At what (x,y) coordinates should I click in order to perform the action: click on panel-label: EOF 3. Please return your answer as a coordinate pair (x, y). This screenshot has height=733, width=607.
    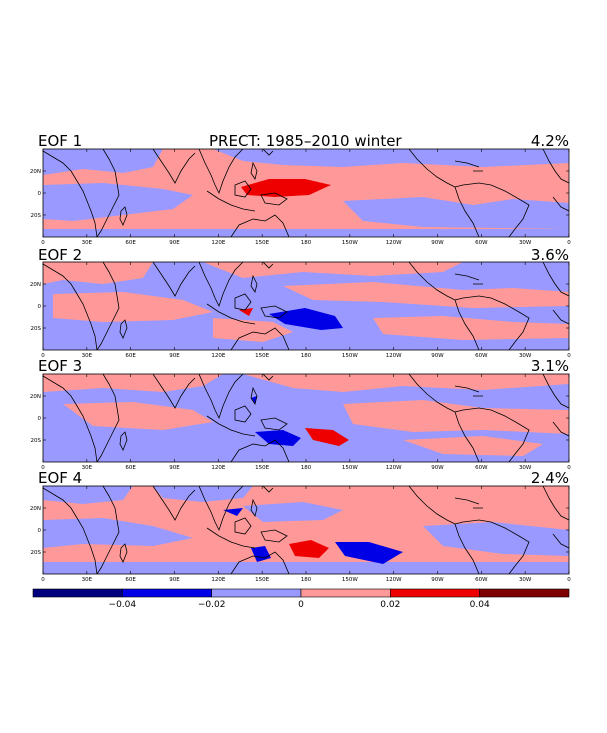
    Looking at the image, I should click on (60, 366).